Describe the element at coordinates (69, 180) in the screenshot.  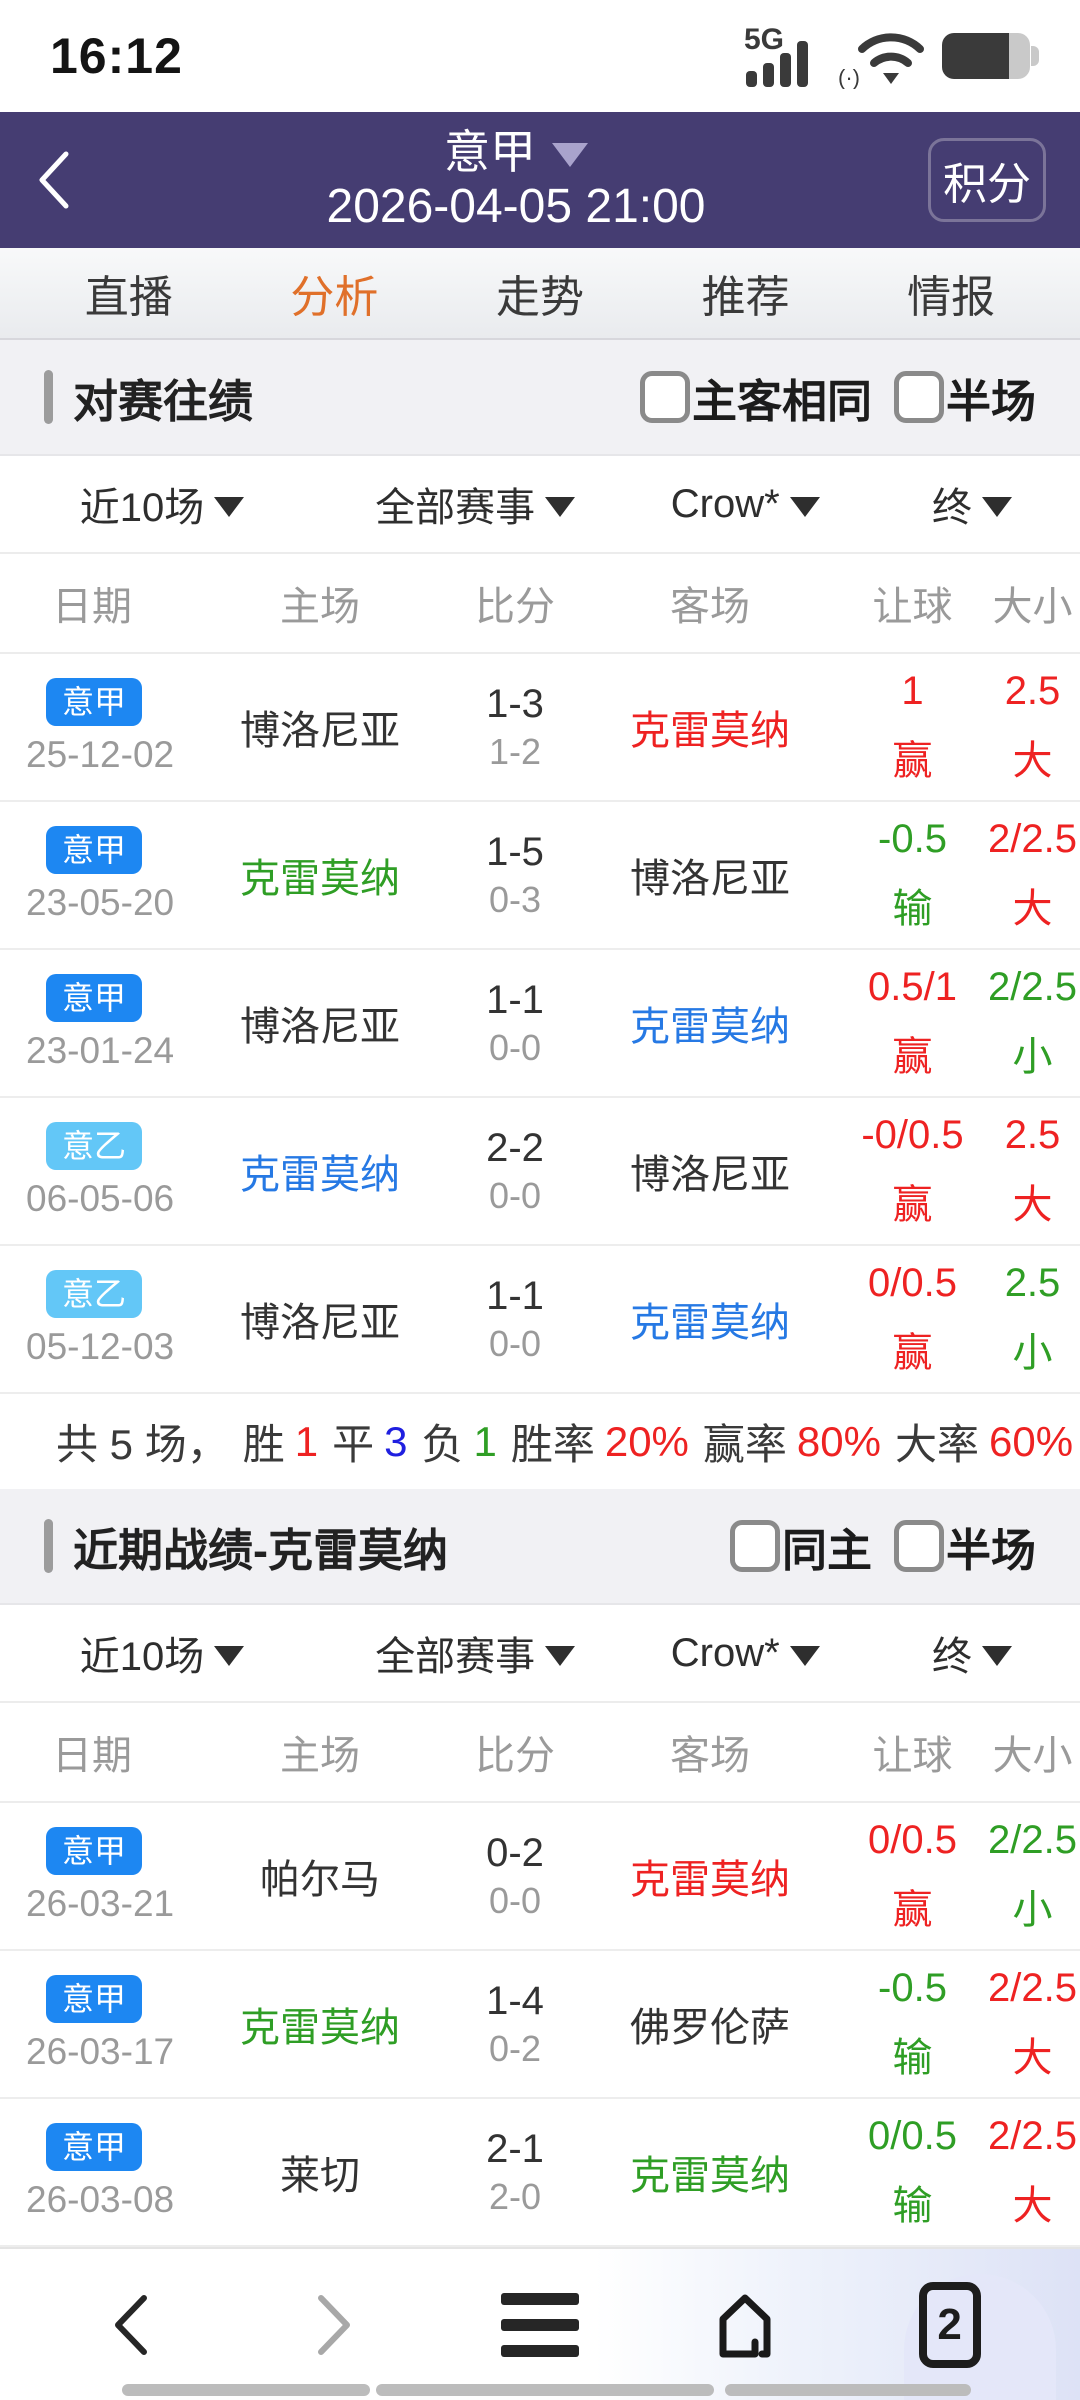
I see `back-button` at that location.